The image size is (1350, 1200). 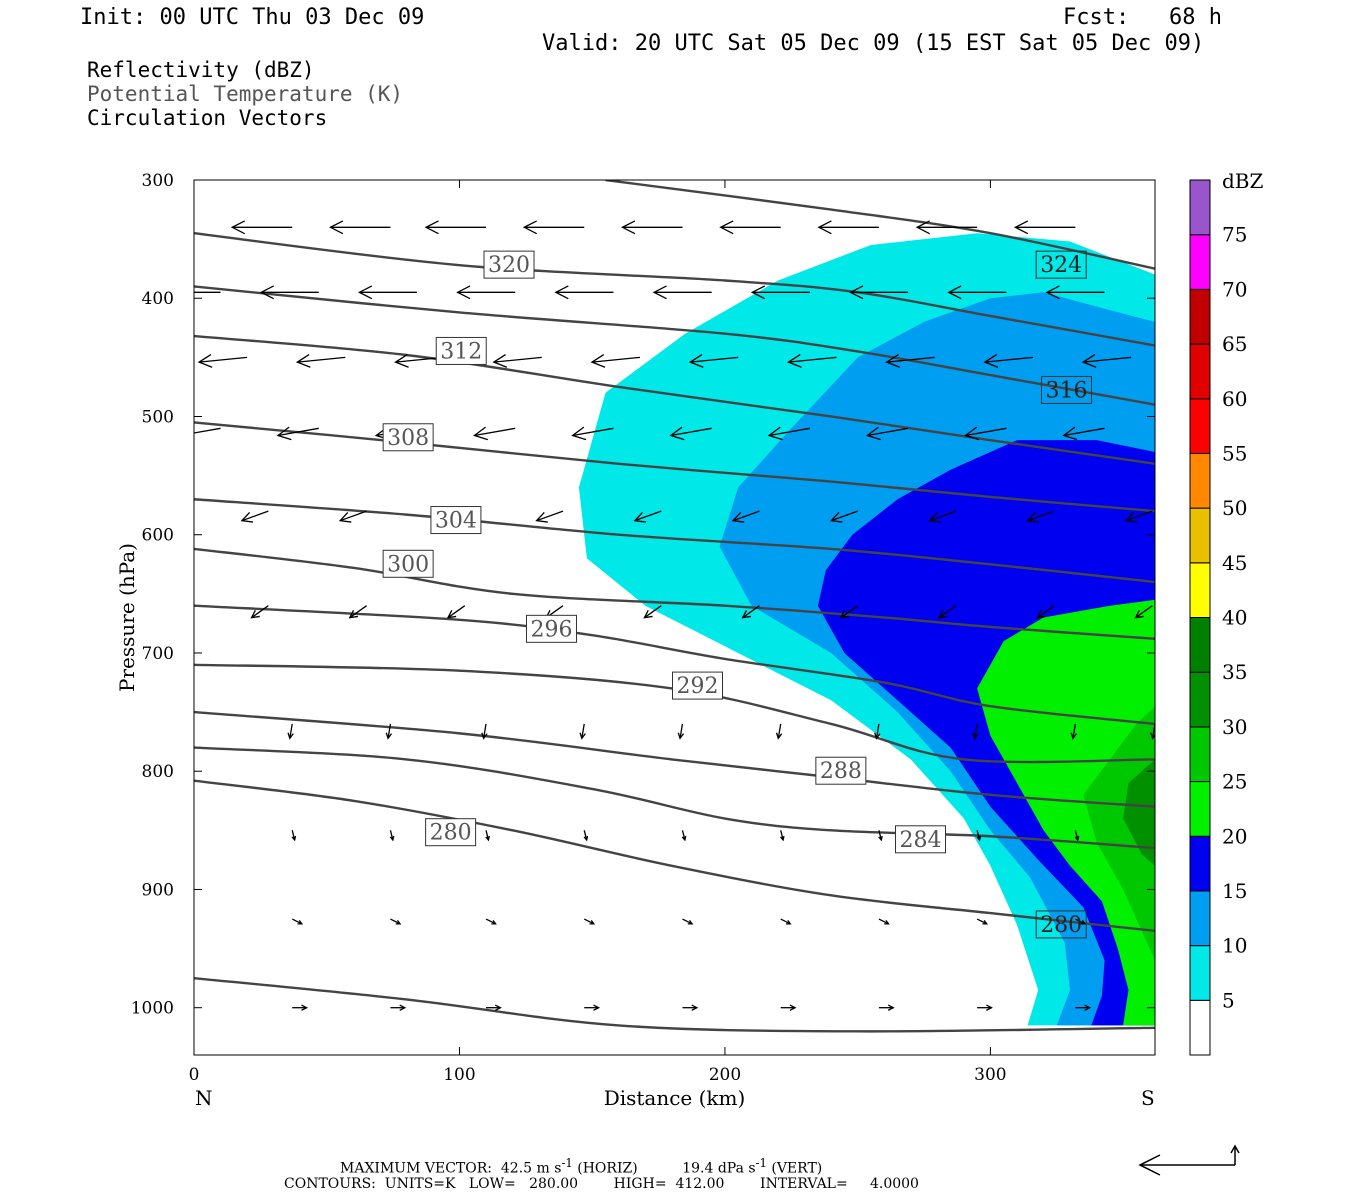 I want to click on field-theta: Potential Temperature (K), so click(x=245, y=94).